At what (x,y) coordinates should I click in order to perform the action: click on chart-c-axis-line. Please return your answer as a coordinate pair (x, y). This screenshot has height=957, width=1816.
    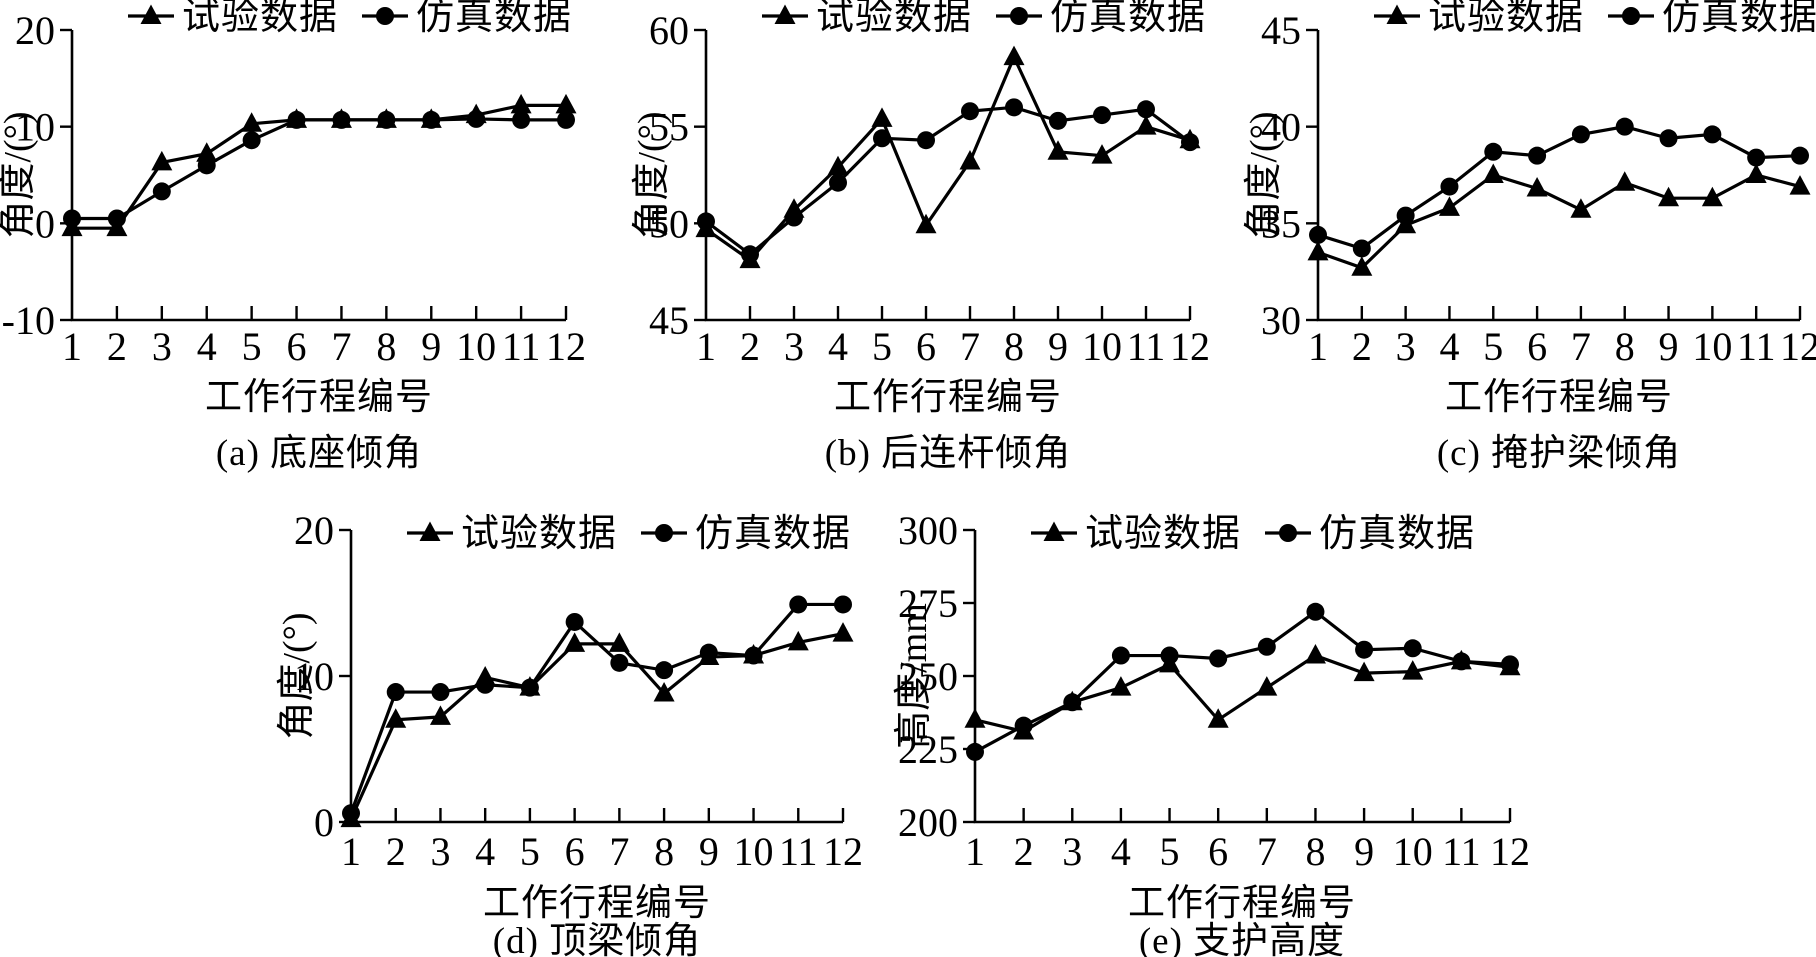
    Looking at the image, I should click on (1558, 176).